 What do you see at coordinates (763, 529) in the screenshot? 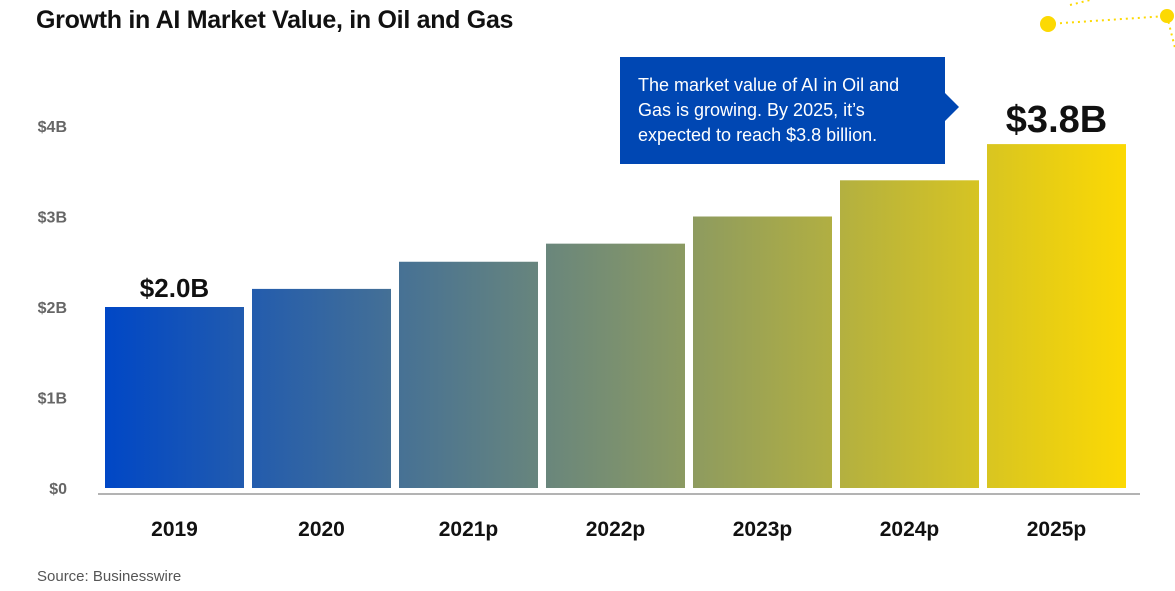
I see `x-tick-label: 2023p` at bounding box center [763, 529].